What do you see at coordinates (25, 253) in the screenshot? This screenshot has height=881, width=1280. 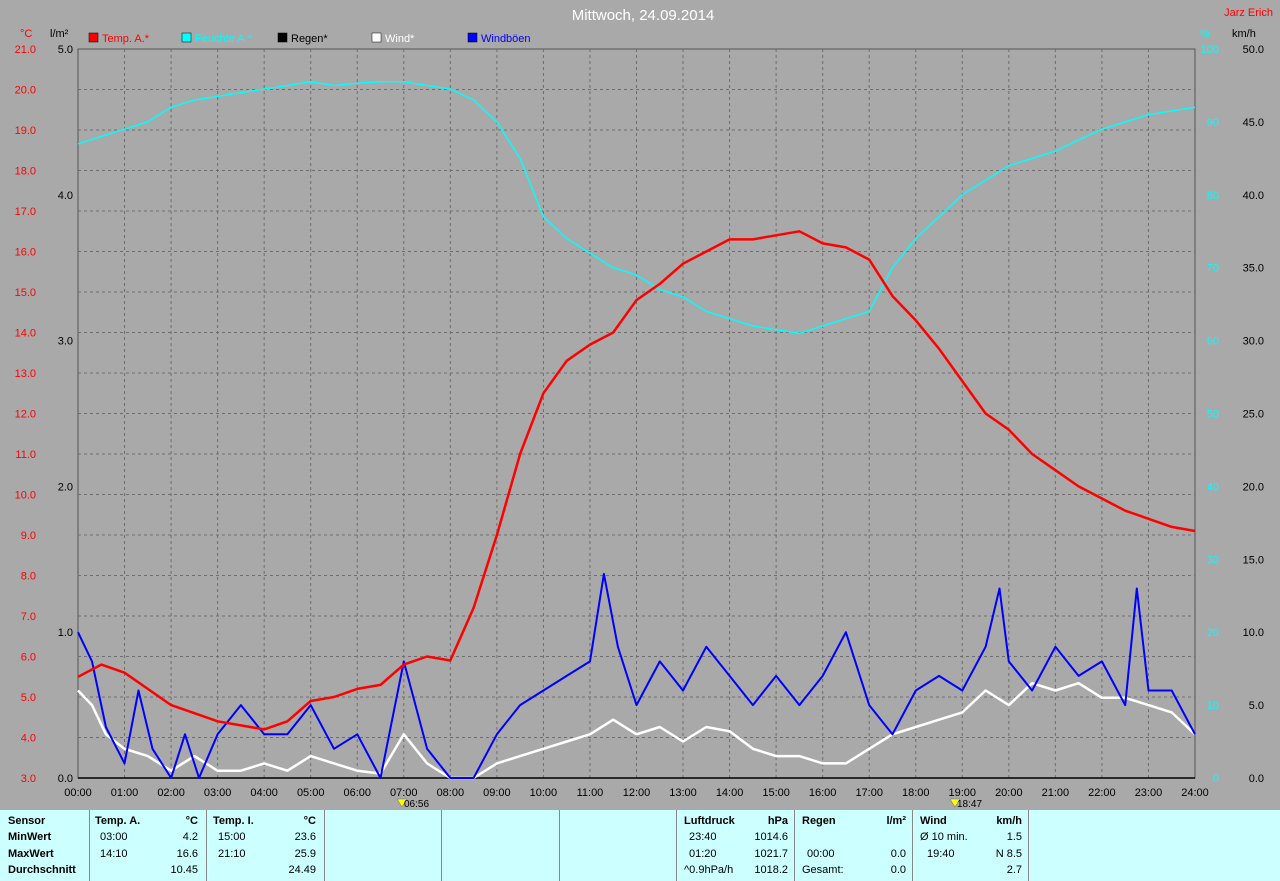 I see `temp-tick-label: 16.0` at bounding box center [25, 253].